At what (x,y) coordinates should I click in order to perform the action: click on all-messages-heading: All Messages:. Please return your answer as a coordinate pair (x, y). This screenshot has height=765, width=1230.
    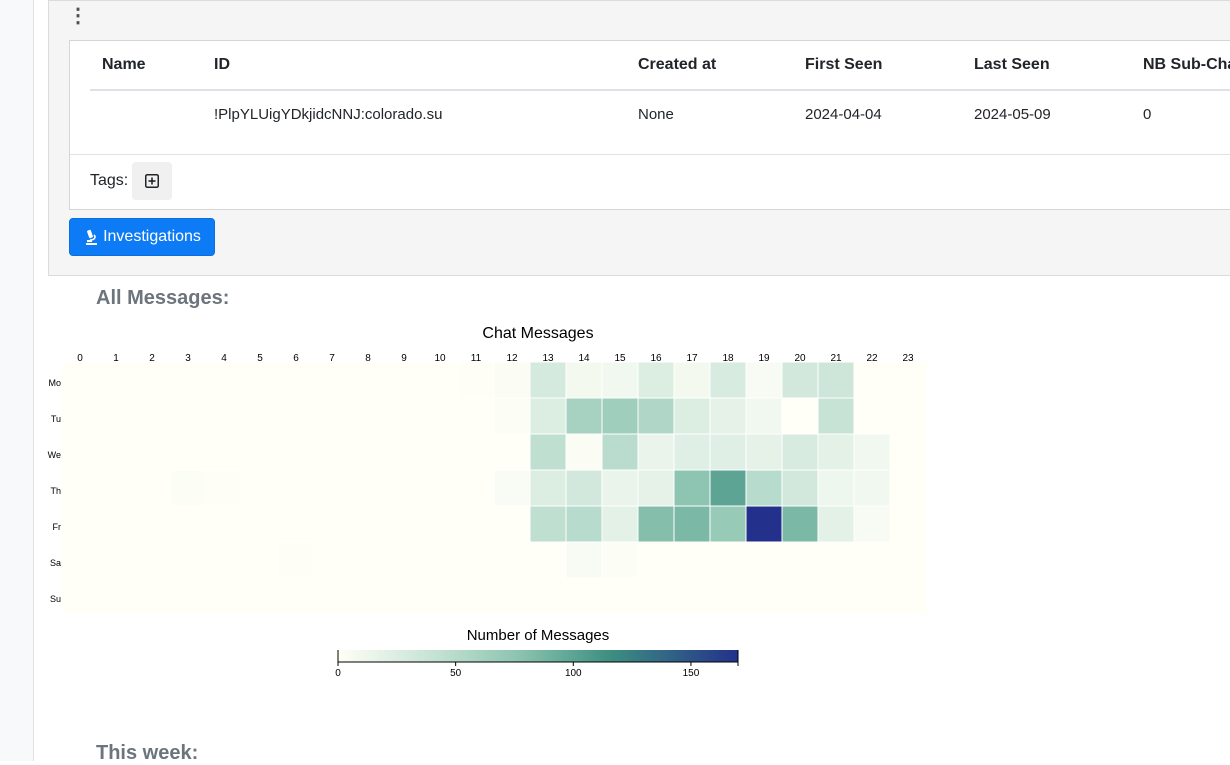
    Looking at the image, I should click on (163, 298).